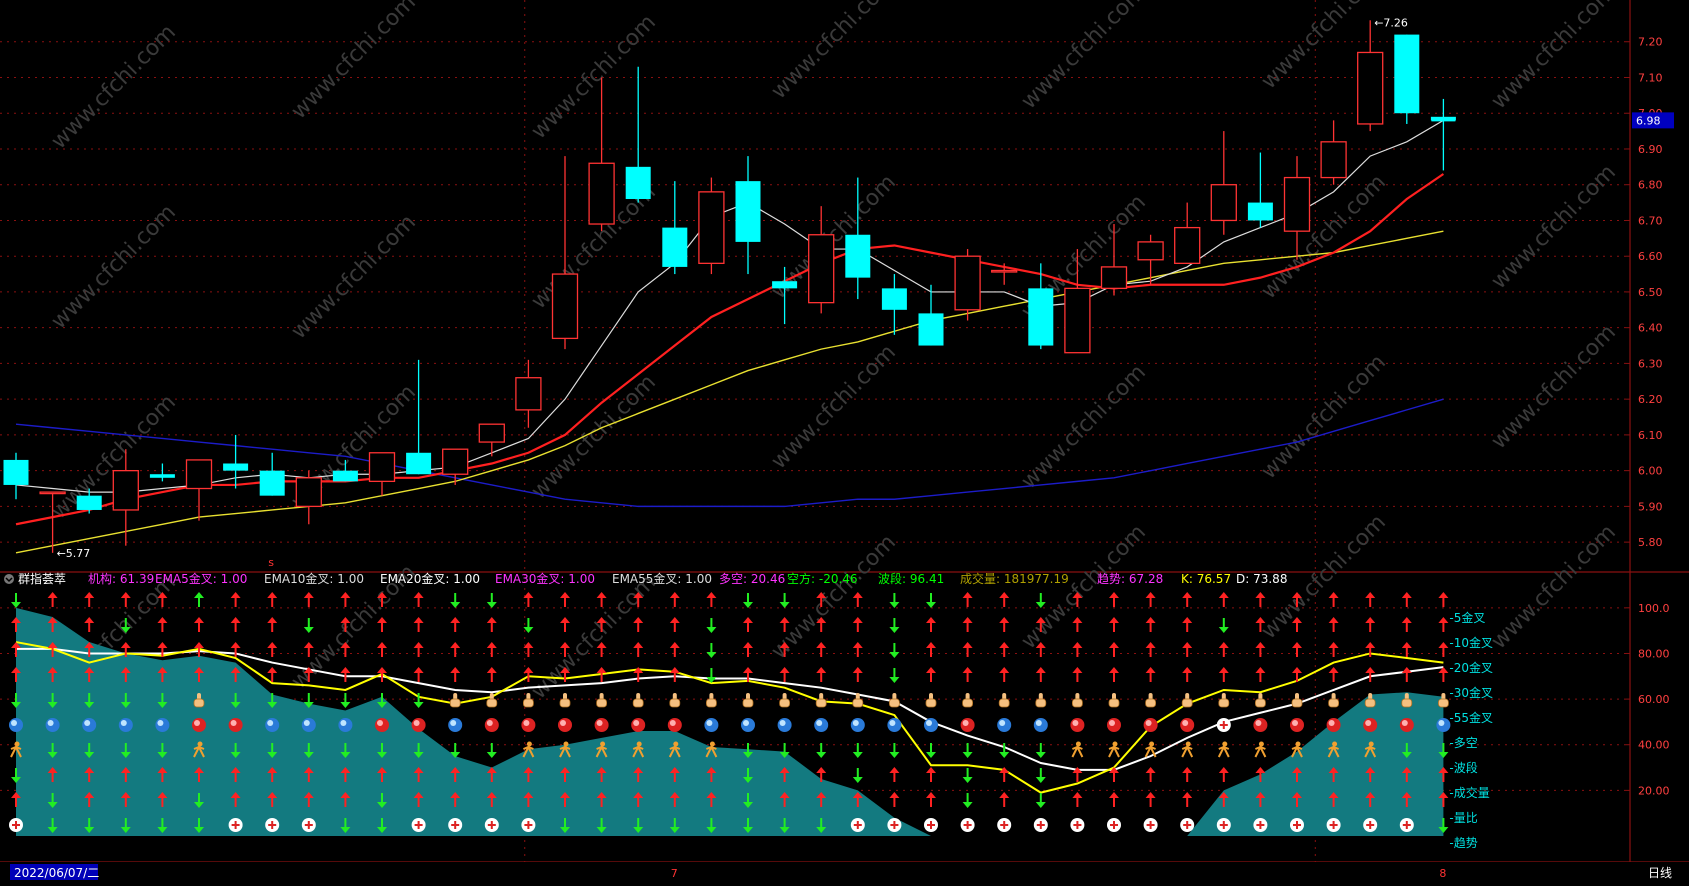  I want to click on legend-title: 群指荟萃, so click(42, 578).